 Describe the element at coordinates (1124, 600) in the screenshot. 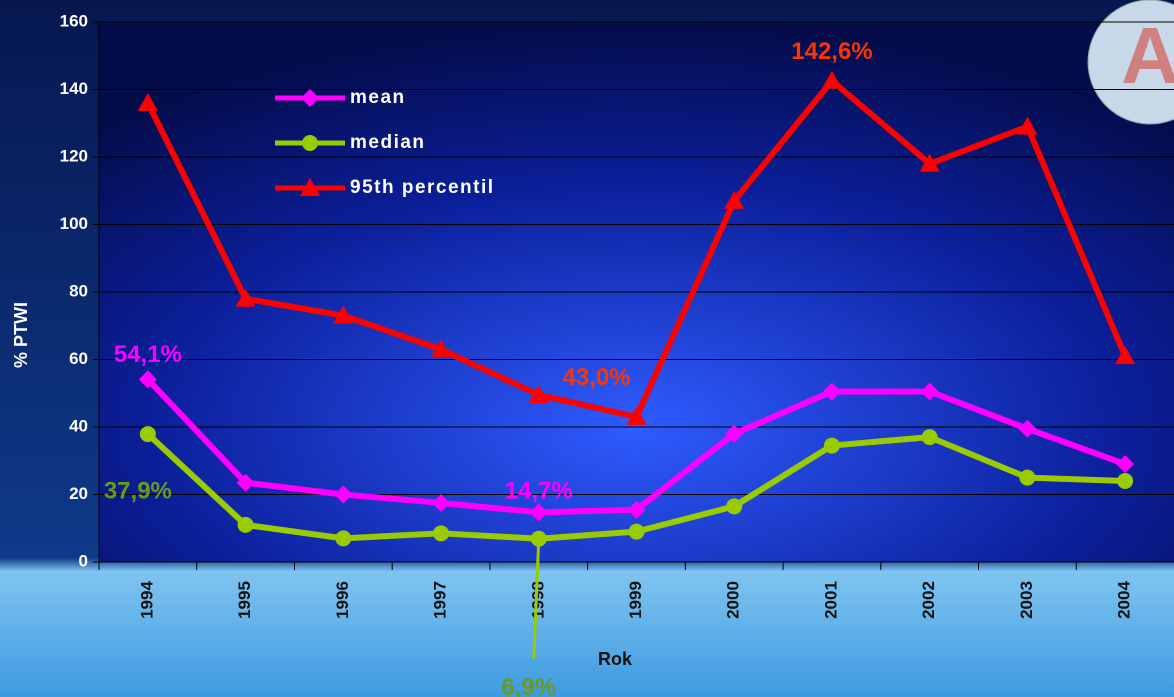

I see `x-tick-label: 2004` at that location.